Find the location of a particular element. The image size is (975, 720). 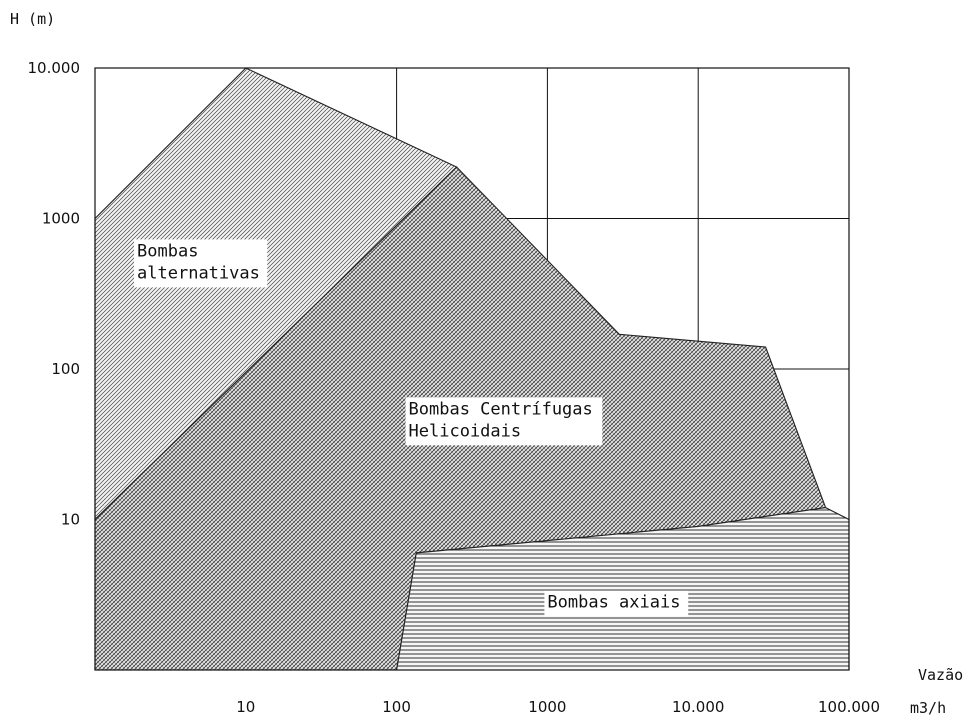

region-label-line: Helicoidais is located at coordinates (465, 431).